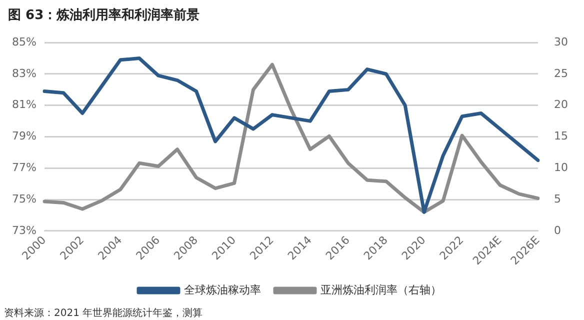  Describe the element at coordinates (558, 230) in the screenshot. I see `y2-tick-label: 0` at that location.